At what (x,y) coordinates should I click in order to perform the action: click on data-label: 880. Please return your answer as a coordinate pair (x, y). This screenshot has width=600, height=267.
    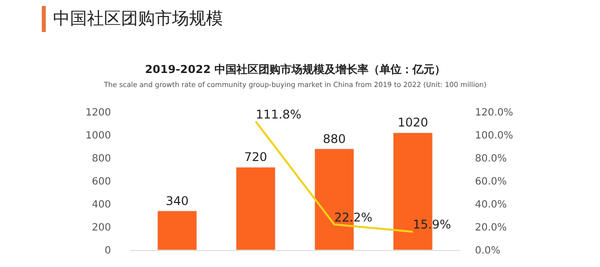
    Looking at the image, I should click on (334, 139).